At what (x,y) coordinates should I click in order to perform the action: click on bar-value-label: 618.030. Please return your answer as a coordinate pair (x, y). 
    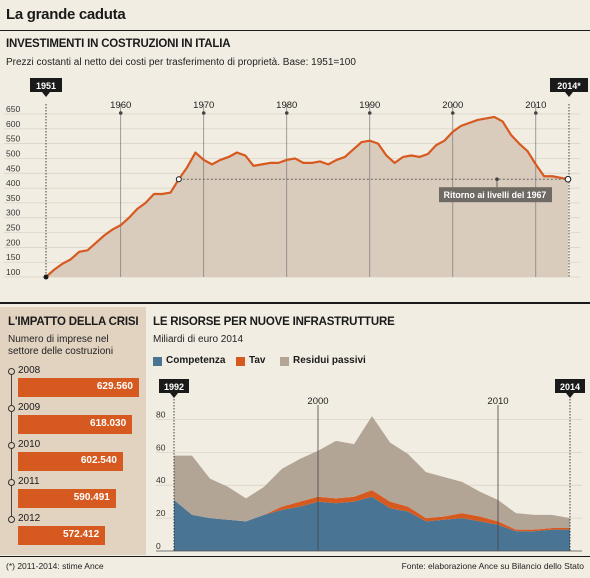
    Looking at the image, I should click on (108, 423).